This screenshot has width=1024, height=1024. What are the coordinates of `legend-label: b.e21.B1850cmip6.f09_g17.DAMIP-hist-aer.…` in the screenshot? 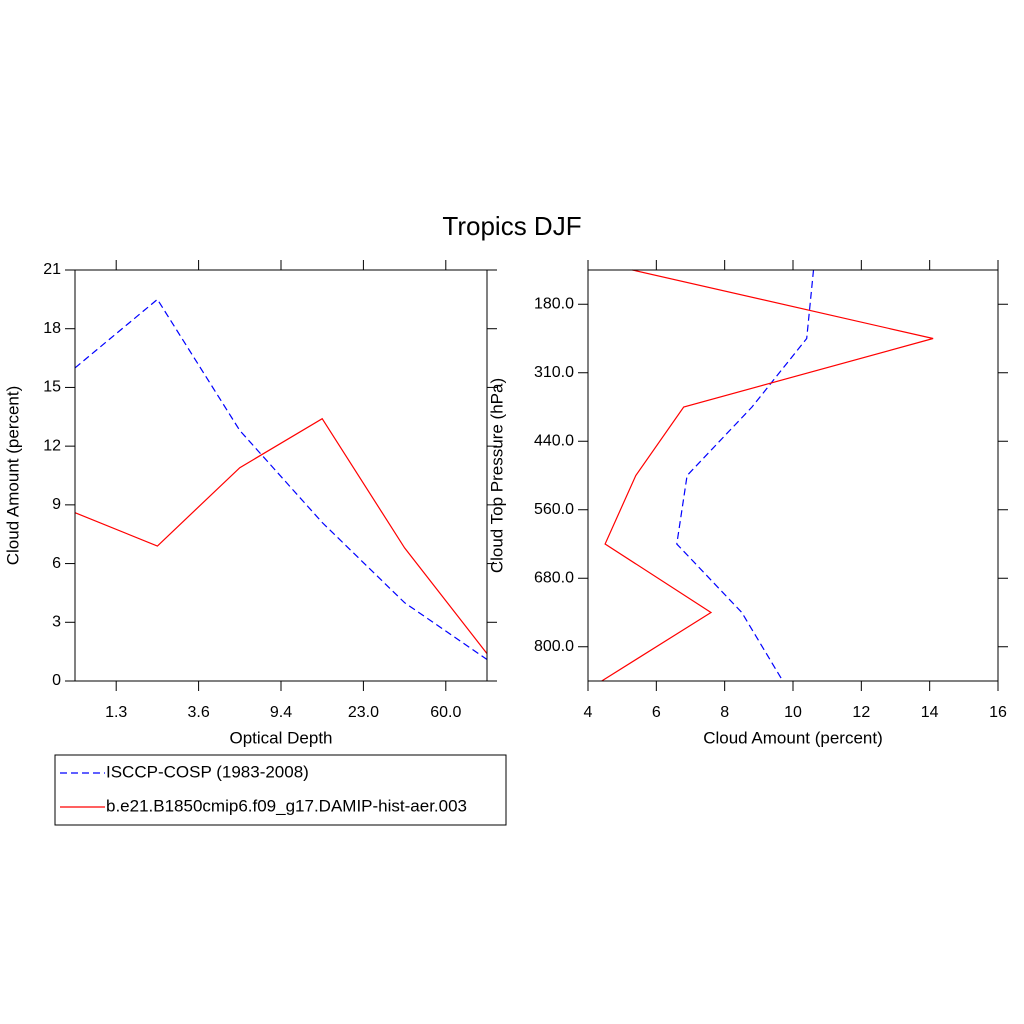 It's located at (286, 805).